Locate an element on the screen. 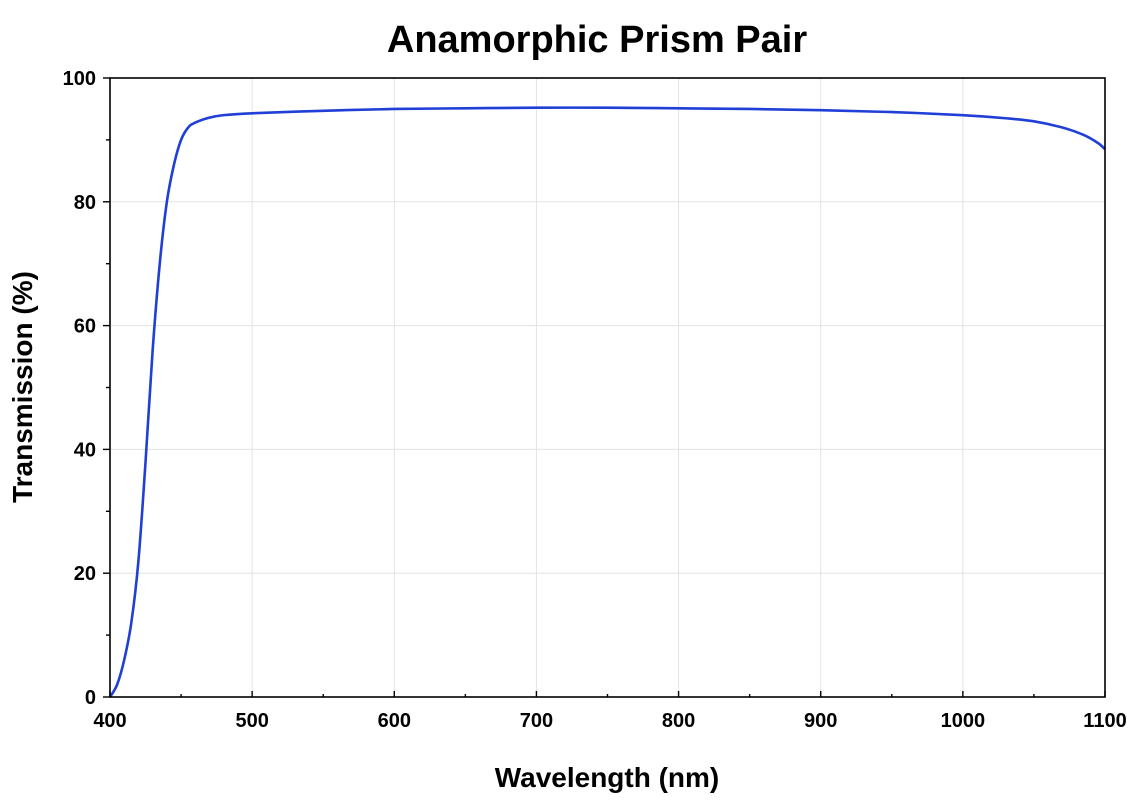 Image resolution: width=1139 pixels, height=800 pixels. x-tick-label: 500 is located at coordinates (251, 721).